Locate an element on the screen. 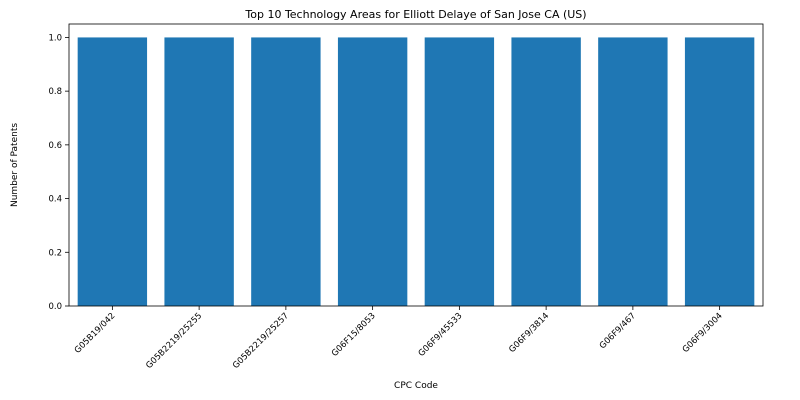  x-tick-label: G05B19/042 is located at coordinates (95, 333).